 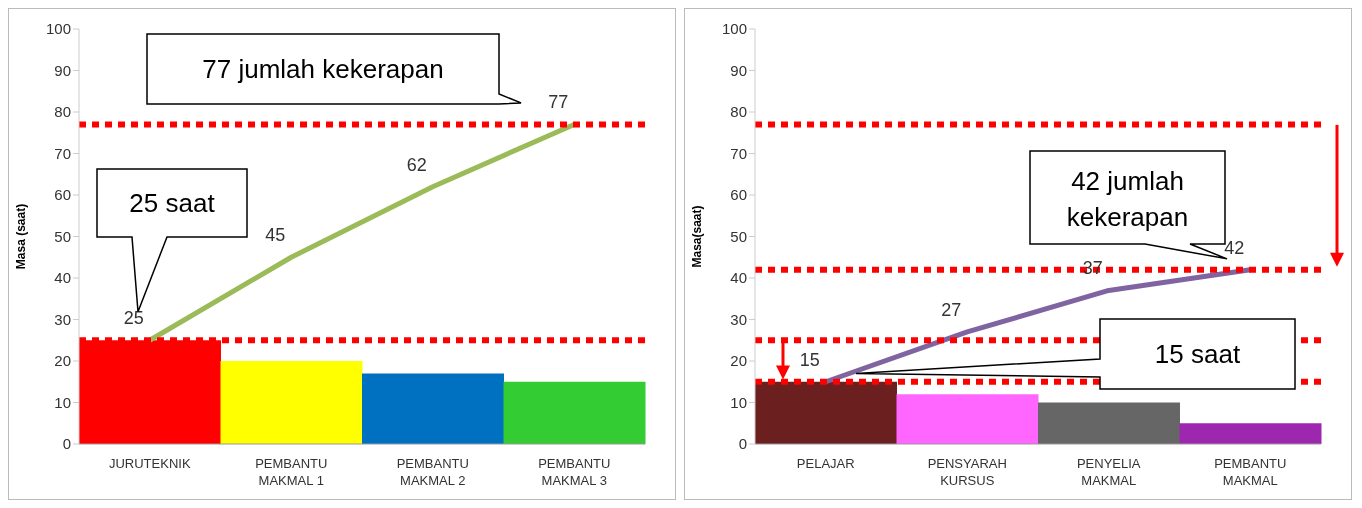 I want to click on data-label: 77, so click(x=558, y=102).